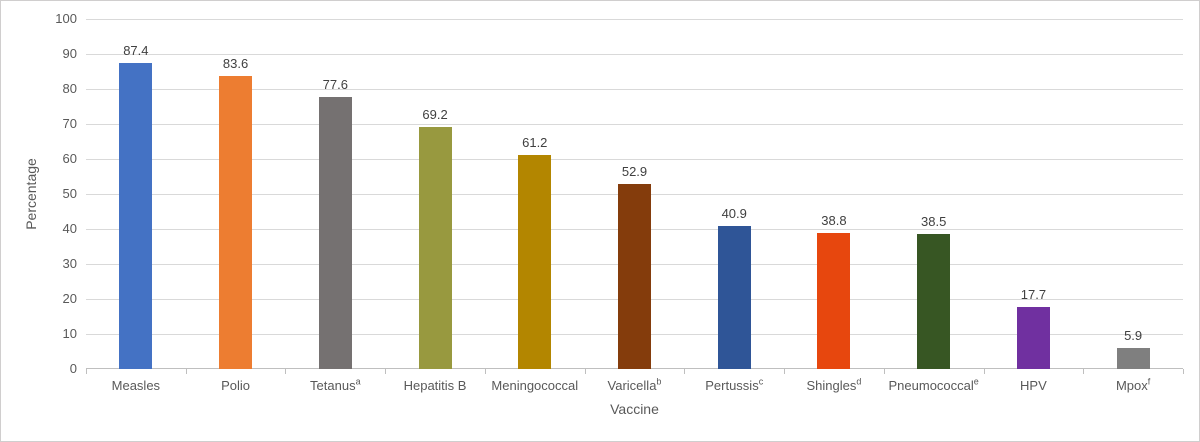  I want to click on y-tick-label-40: 40, so click(69, 228).